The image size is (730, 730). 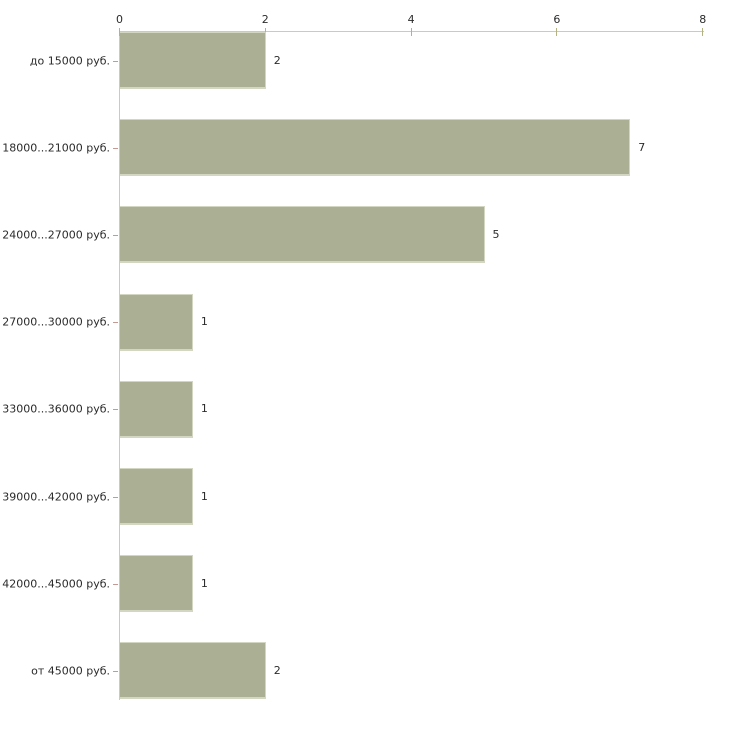 I want to click on bar-row: 42000...45000 руб. 1, so click(x=365, y=584).